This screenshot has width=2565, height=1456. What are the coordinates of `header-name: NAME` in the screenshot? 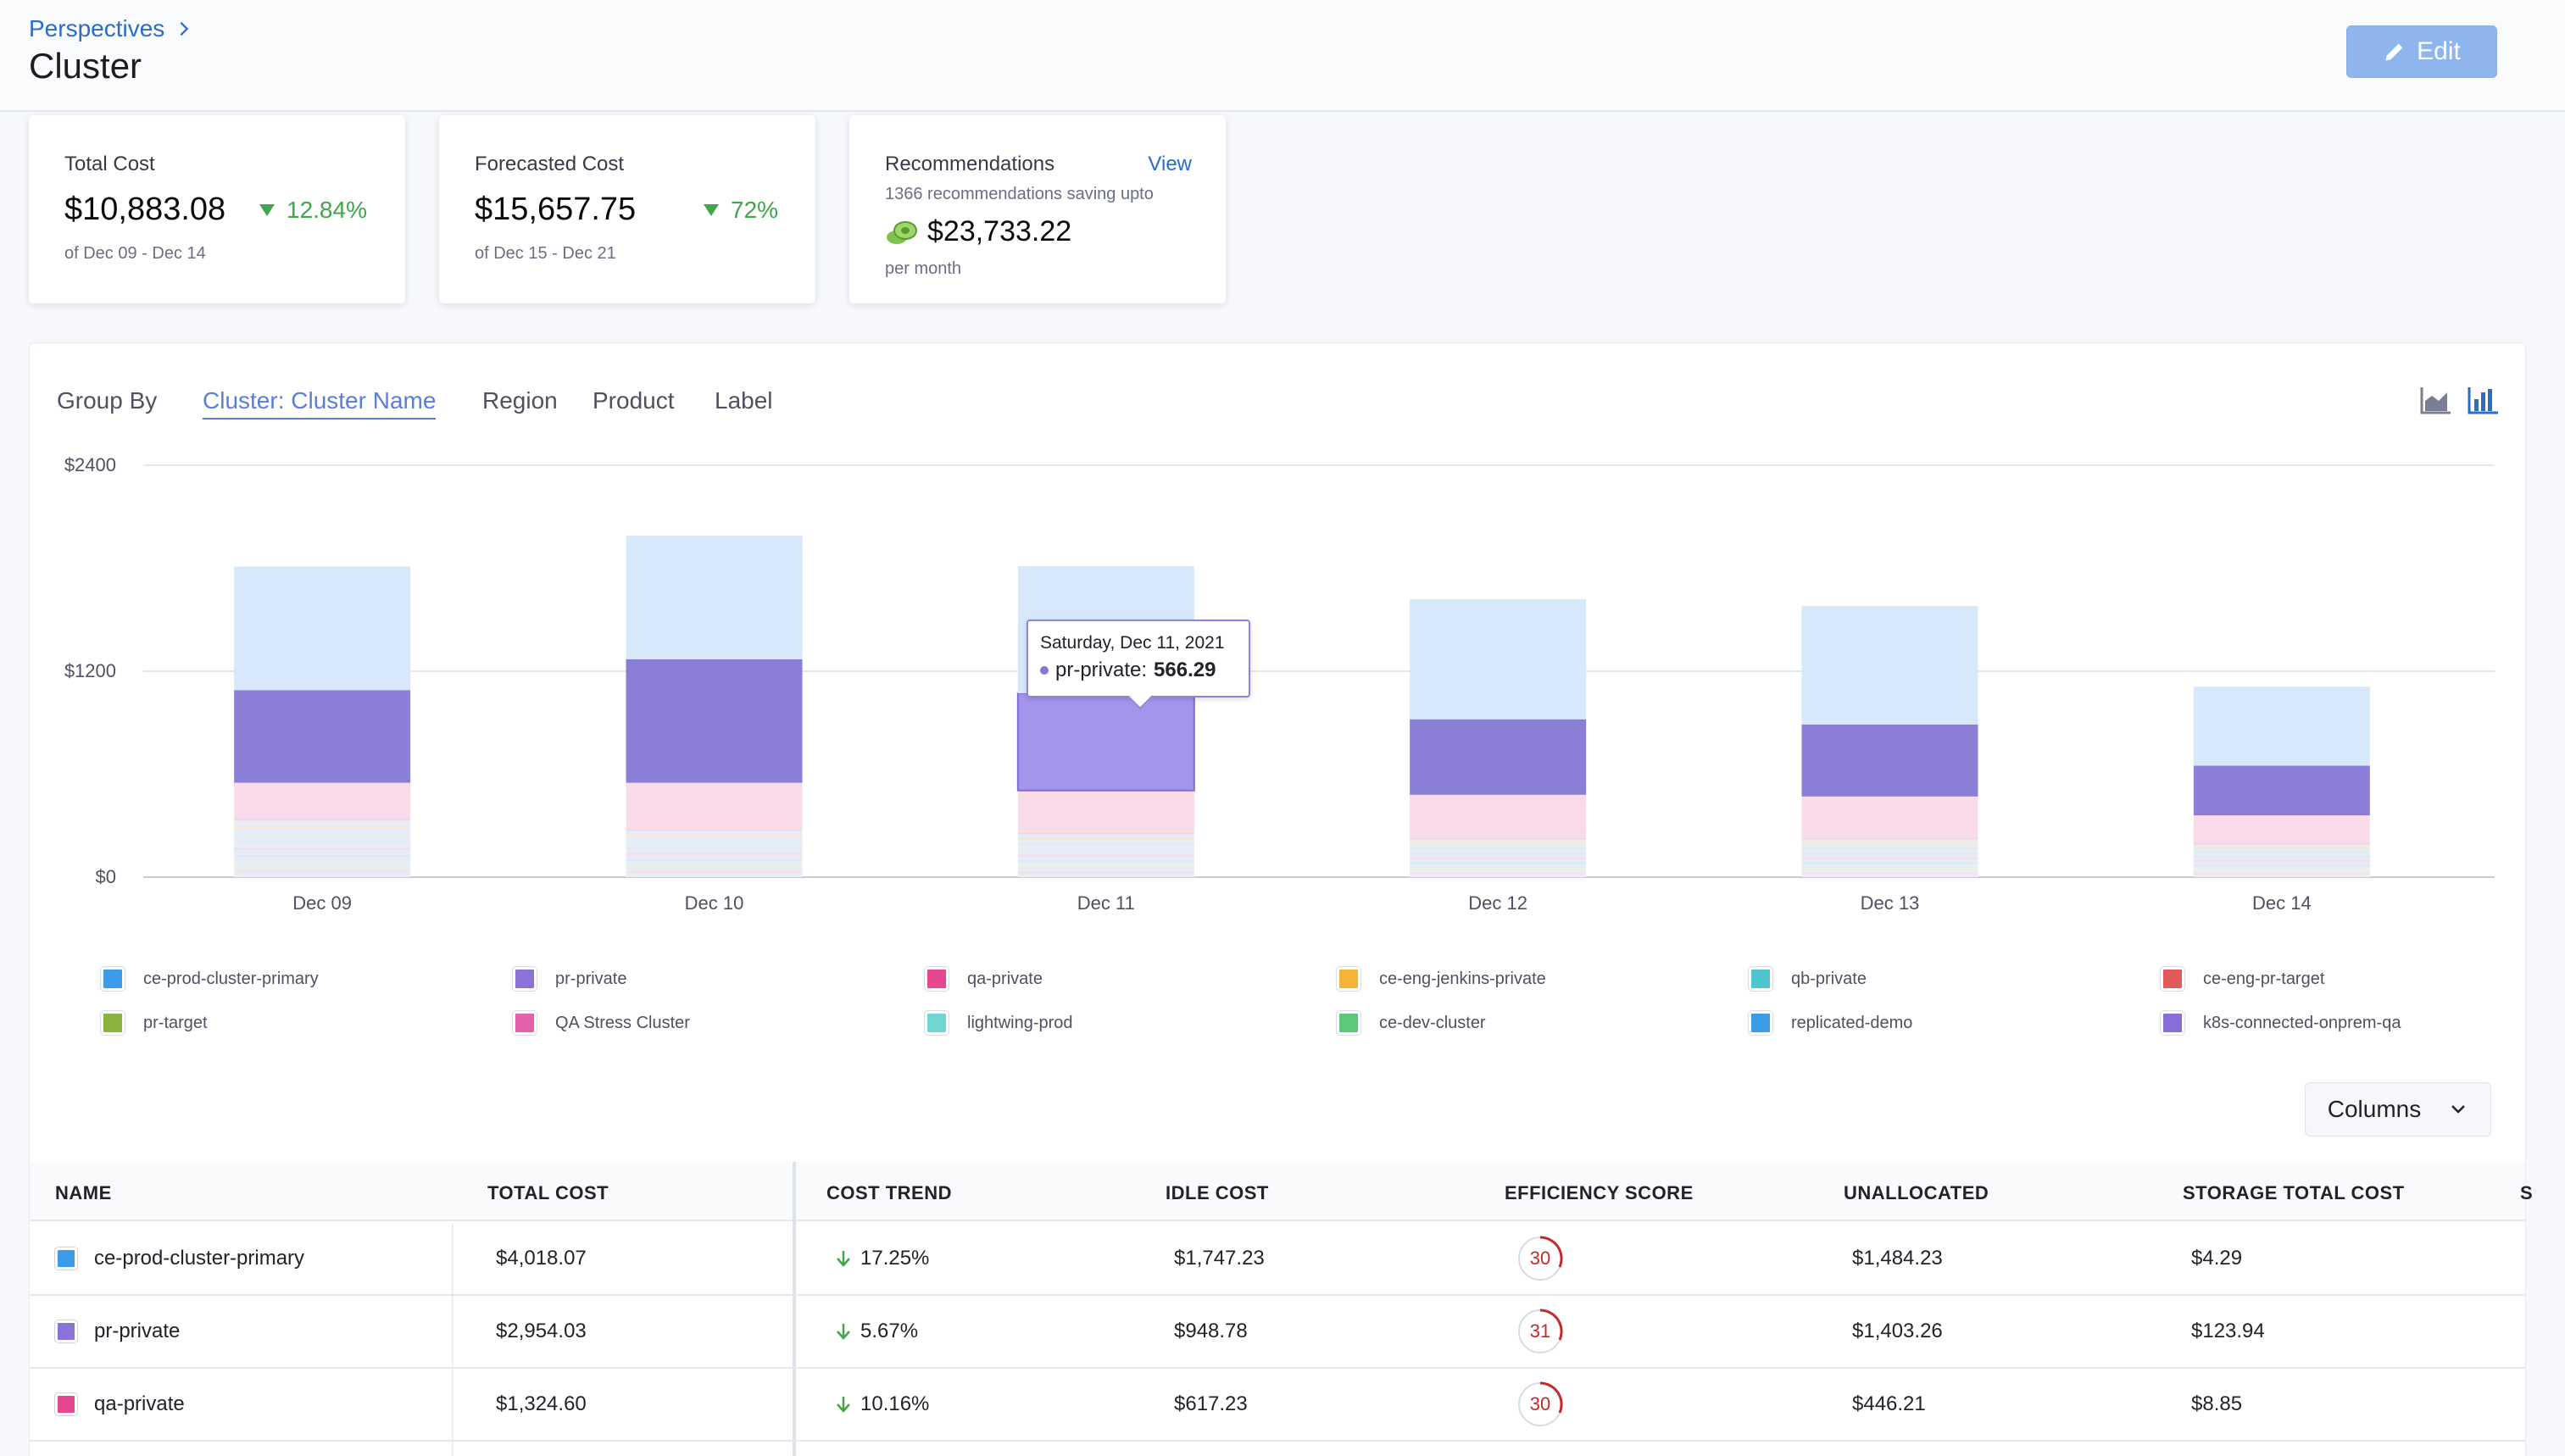 It's located at (83, 1193).